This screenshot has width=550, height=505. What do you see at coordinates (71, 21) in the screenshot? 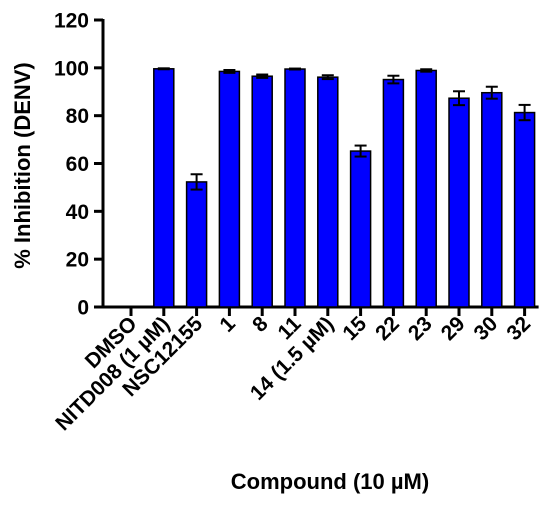
I see `y-tick-label: 120` at bounding box center [71, 21].